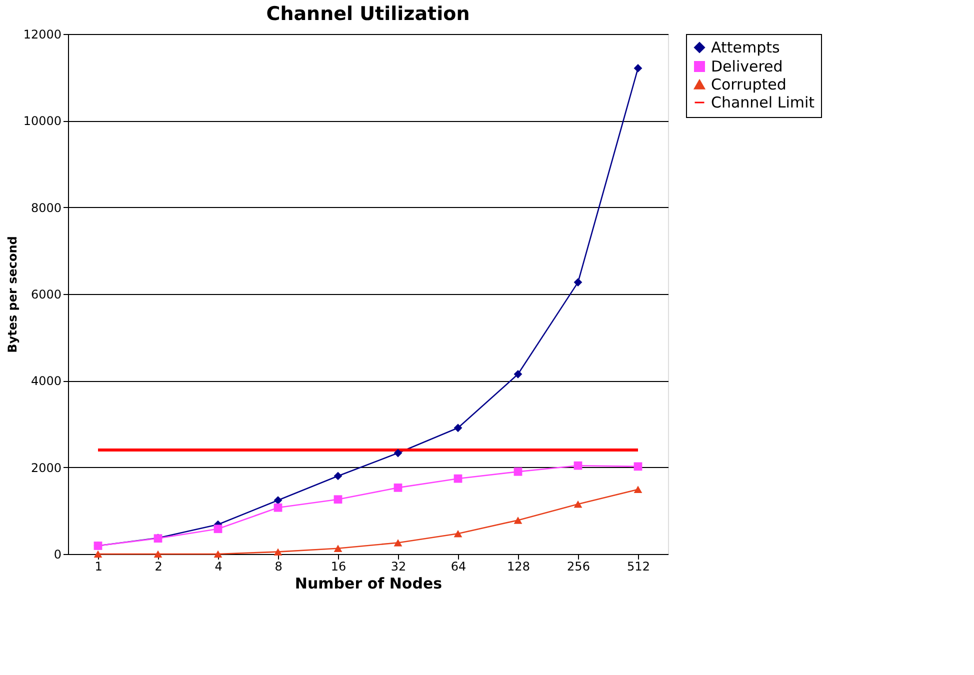  What do you see at coordinates (368, 583) in the screenshot?
I see `x-axis-title: Number of Nodes` at bounding box center [368, 583].